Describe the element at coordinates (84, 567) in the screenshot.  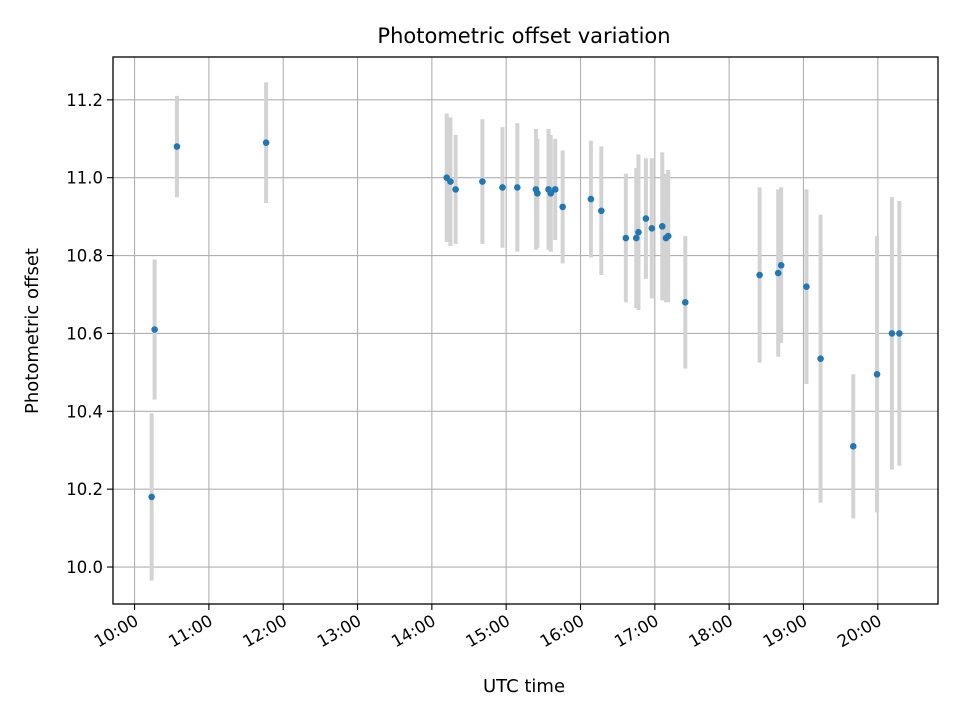
I see `y-tick-label: 10.0` at that location.